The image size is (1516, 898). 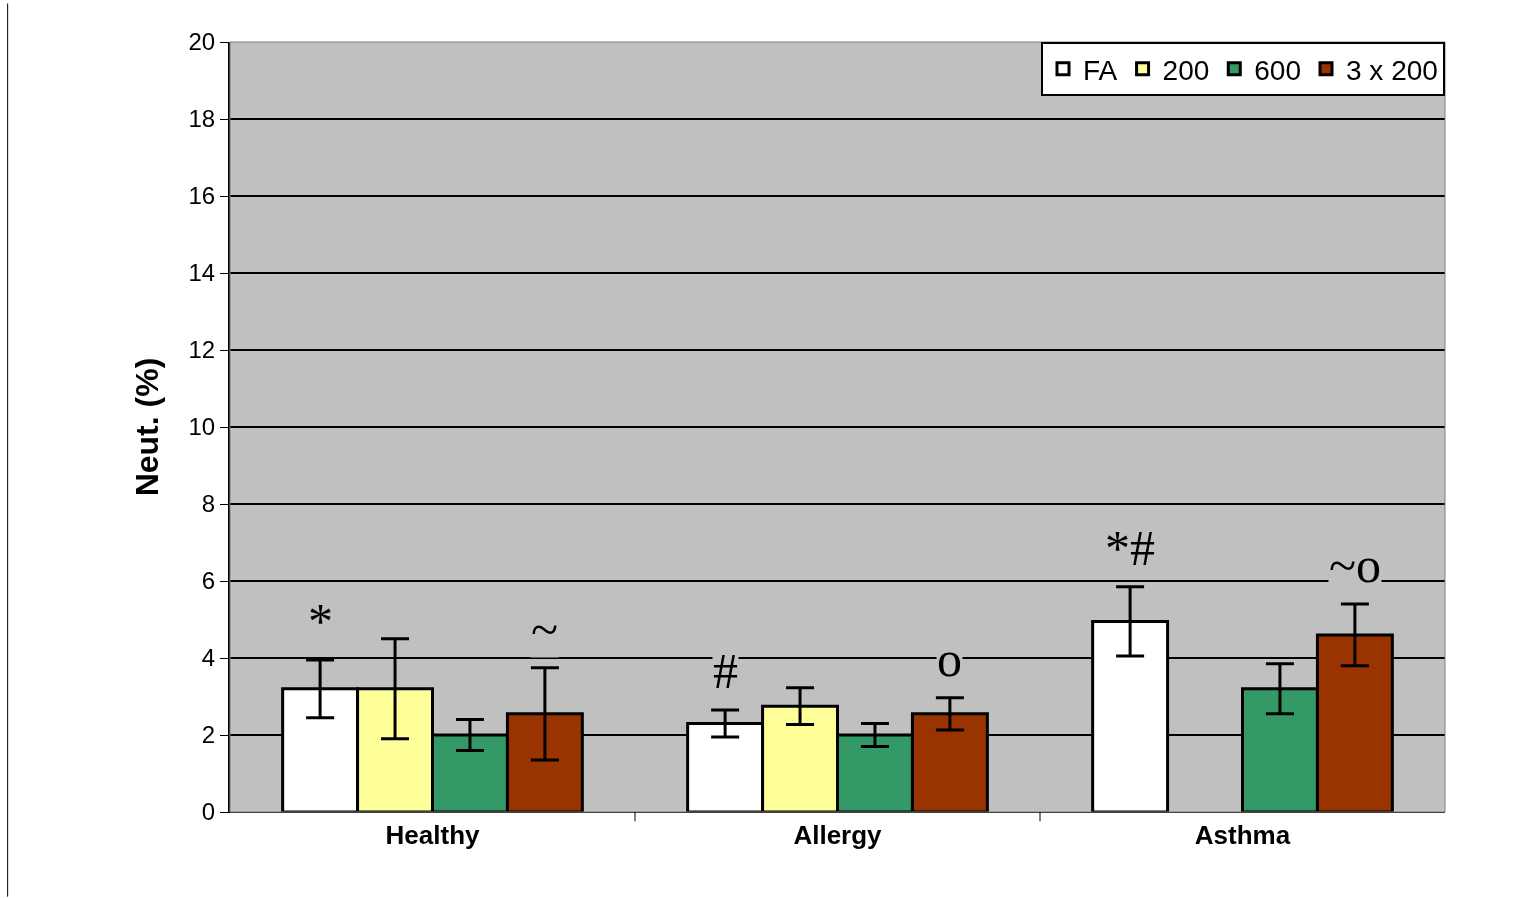 I want to click on y-tick-label: 18, so click(x=202, y=119).